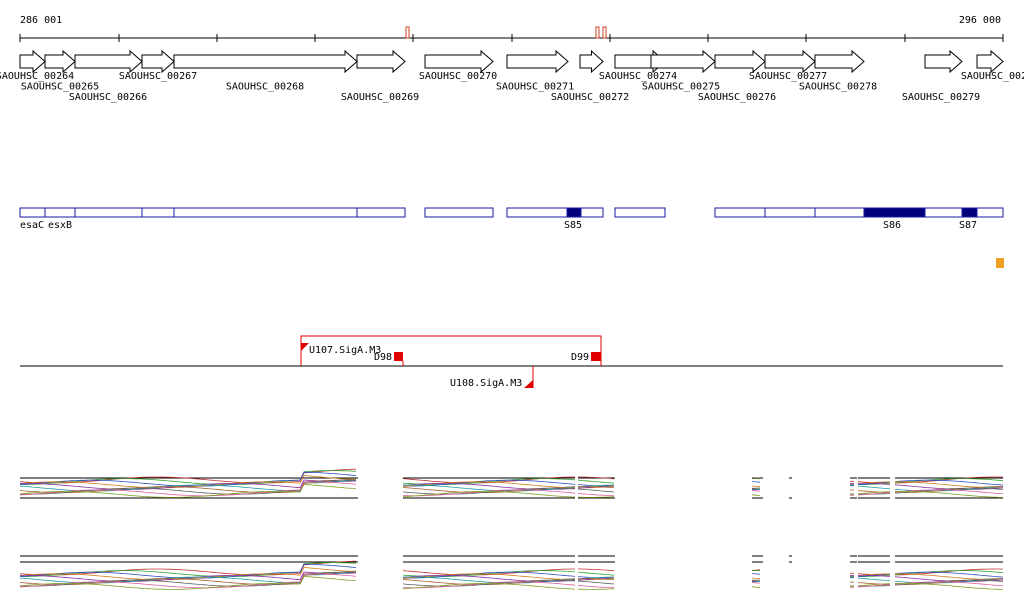  Describe the element at coordinates (941, 97) in the screenshot. I see `gene-label: SAOUHSC_00279` at that location.